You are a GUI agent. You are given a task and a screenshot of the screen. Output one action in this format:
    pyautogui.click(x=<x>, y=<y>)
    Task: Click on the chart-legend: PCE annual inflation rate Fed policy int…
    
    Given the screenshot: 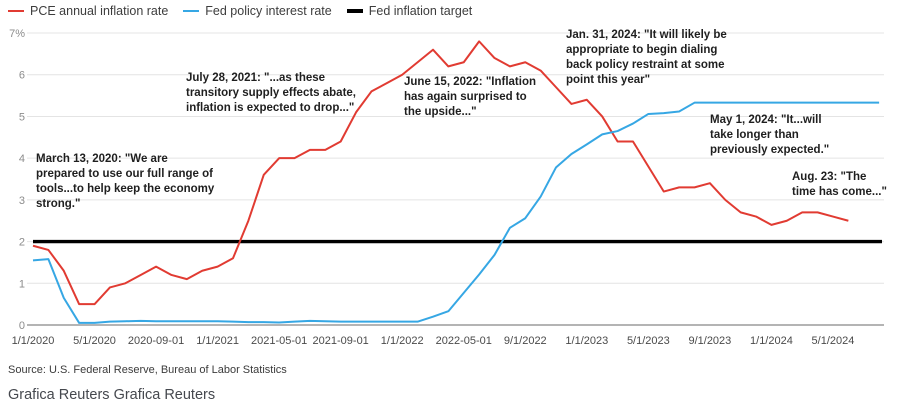 What is the action you would take?
    pyautogui.click(x=240, y=11)
    